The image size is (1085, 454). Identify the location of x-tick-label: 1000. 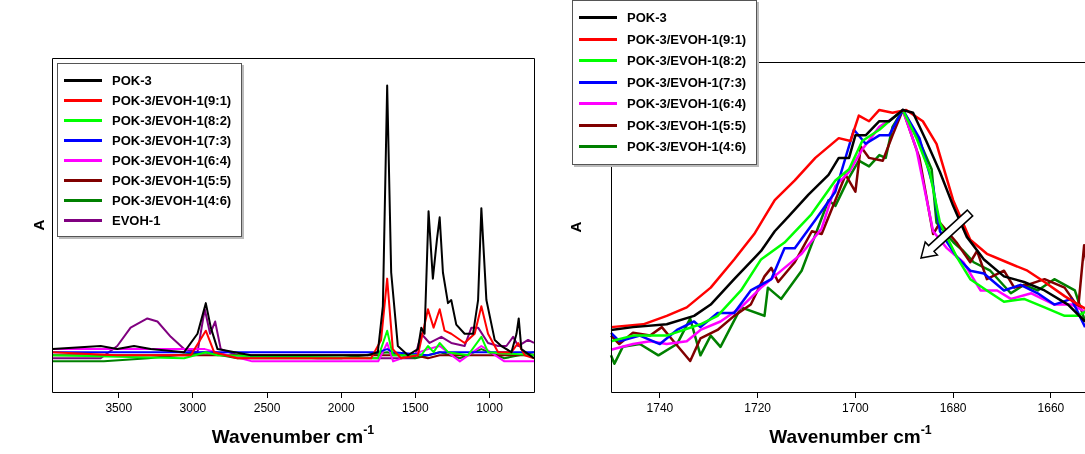
(490, 407).